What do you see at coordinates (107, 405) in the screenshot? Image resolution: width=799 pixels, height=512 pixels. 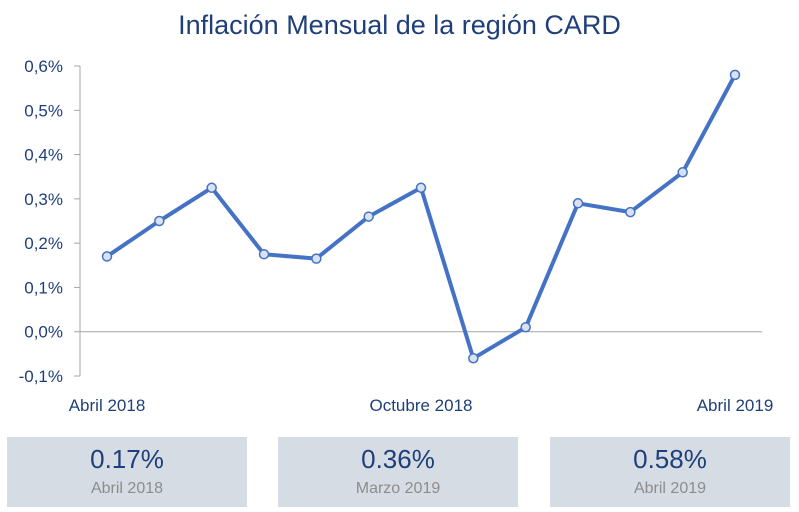 I see `x-tick-label: Abril 2018` at bounding box center [107, 405].